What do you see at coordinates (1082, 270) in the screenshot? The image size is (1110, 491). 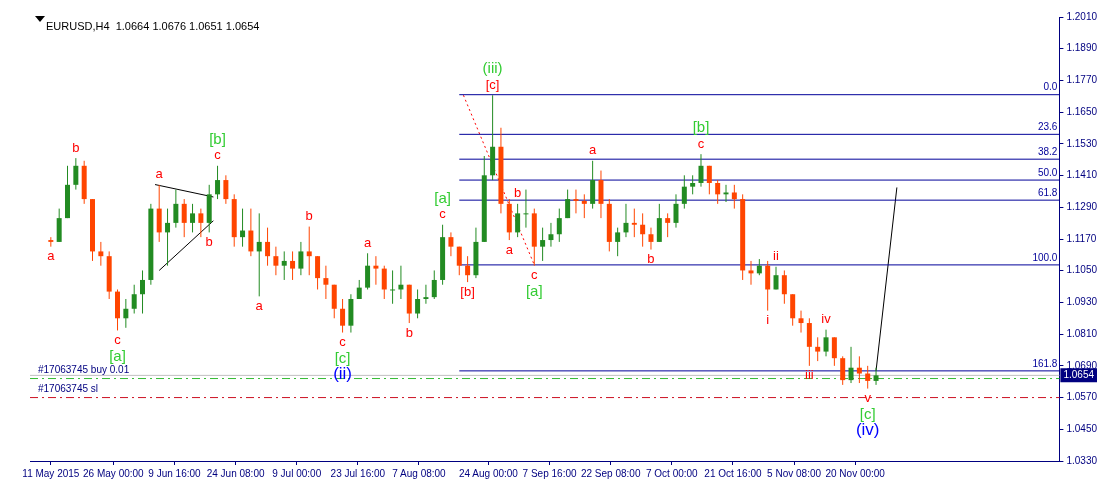 I see `y-tick-label: 1.1050` at bounding box center [1082, 270].